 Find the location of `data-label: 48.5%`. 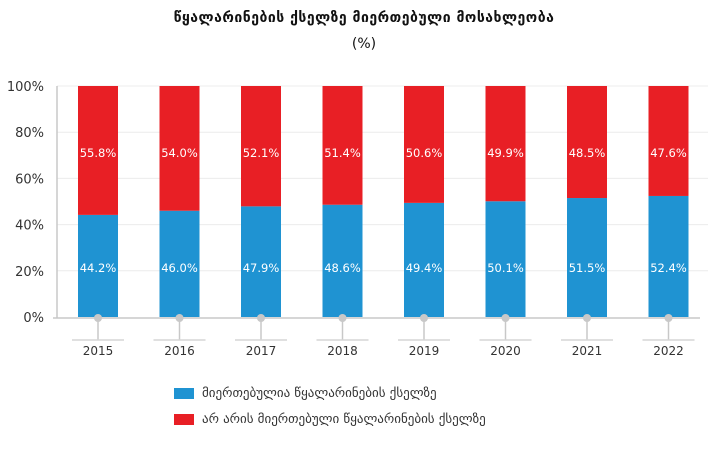

data-label: 48.5% is located at coordinates (587, 153).